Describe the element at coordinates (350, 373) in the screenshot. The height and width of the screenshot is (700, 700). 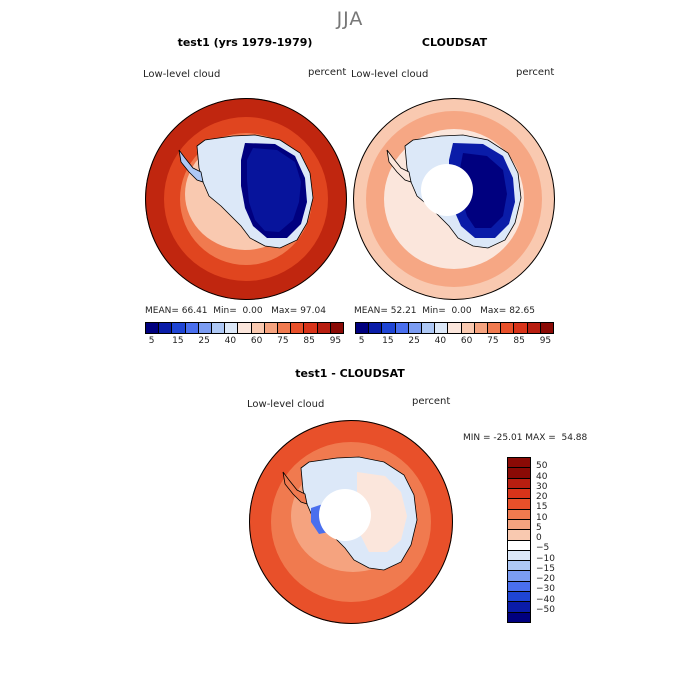
I see `panel3-title: test1 - CLOUDSAT` at that location.